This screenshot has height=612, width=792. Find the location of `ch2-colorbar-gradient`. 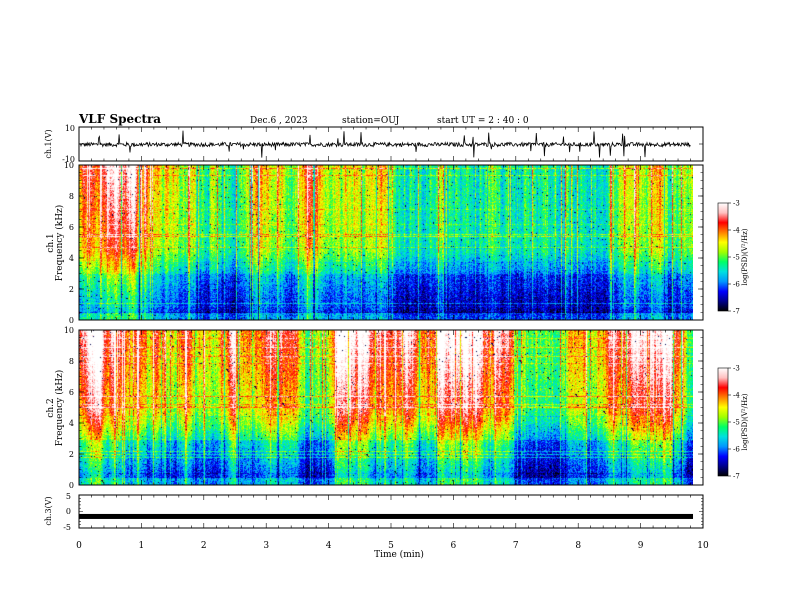

ch2-colorbar-gradient is located at coordinates (723, 422).